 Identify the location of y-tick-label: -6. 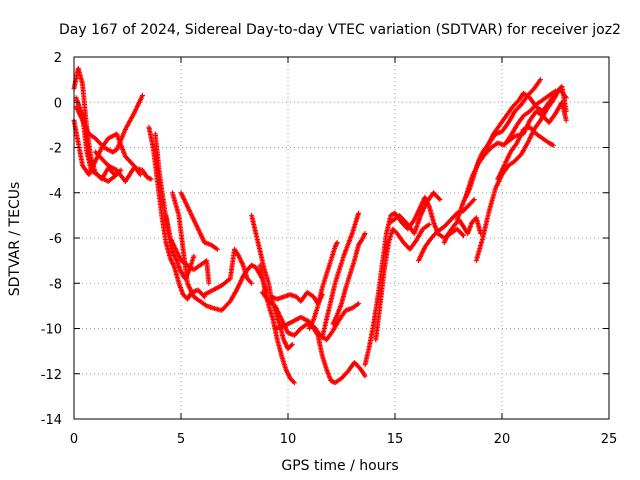
(55, 239).